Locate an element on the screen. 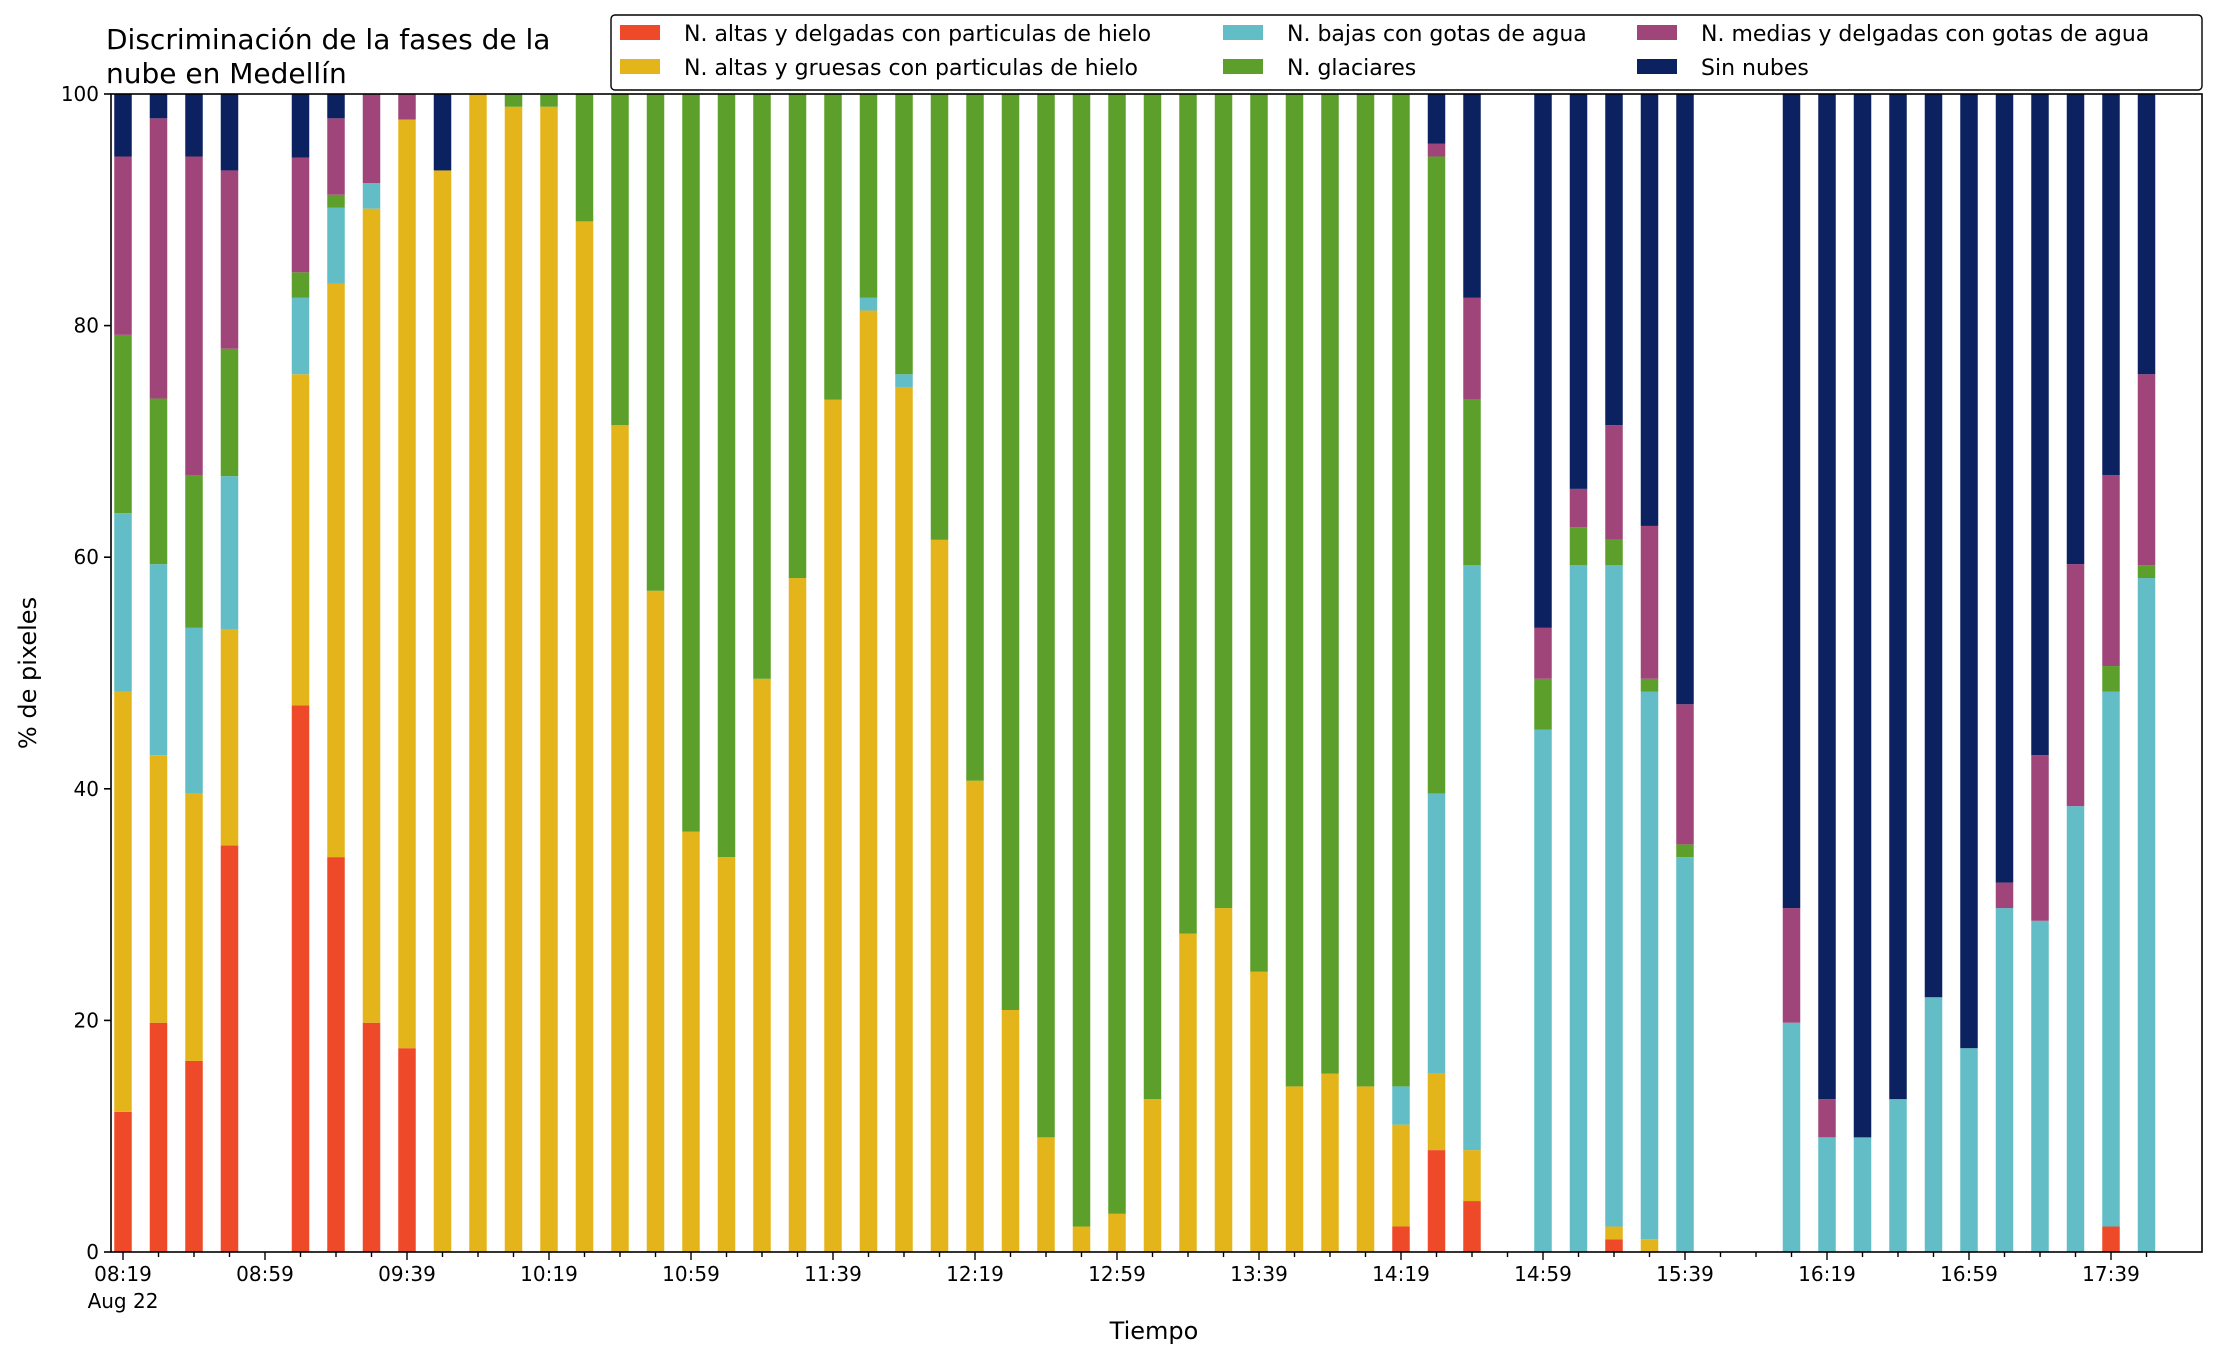  y-axis: 0 20 40 60 80 100 is located at coordinates (86, 673).